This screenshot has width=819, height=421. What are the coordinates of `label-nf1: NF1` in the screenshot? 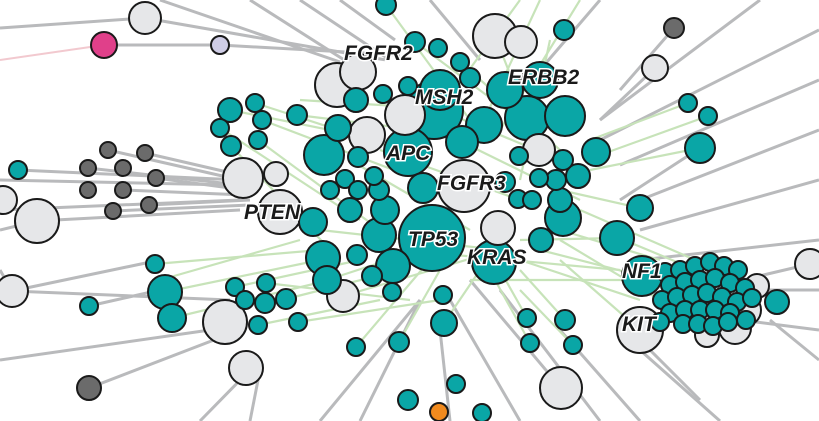 It's located at (642, 271).